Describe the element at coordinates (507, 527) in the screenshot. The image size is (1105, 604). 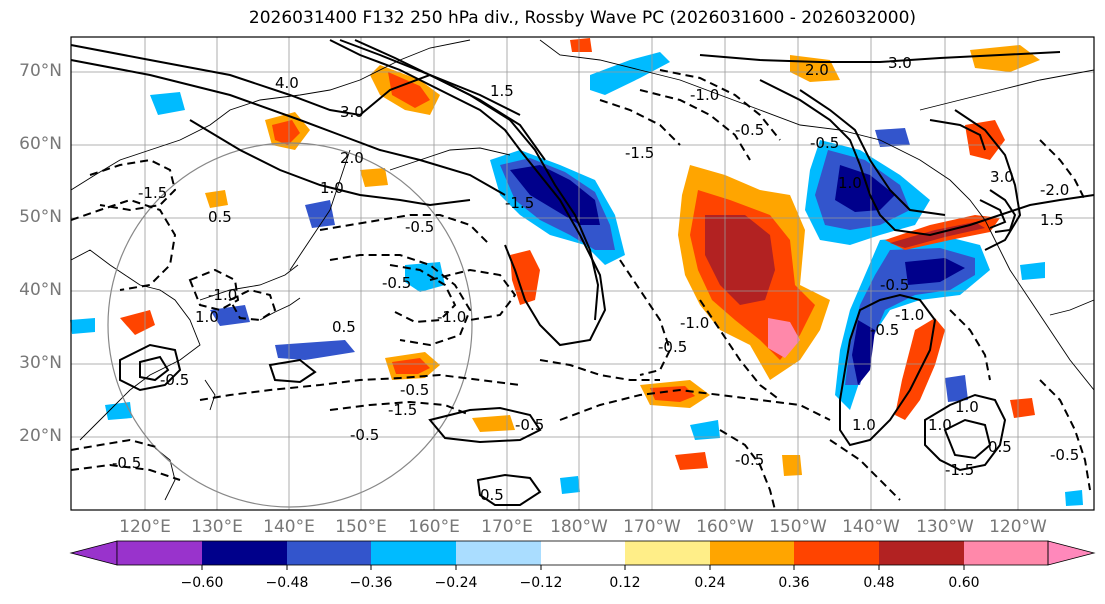
I see `lon-label: 170°E` at that location.